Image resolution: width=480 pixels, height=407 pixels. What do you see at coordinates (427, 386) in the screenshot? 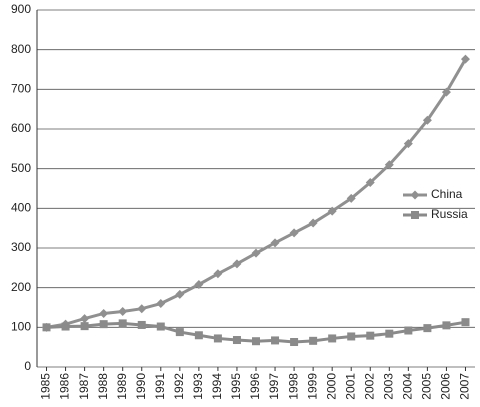
I see `x-tick-label: 2005` at bounding box center [427, 386].